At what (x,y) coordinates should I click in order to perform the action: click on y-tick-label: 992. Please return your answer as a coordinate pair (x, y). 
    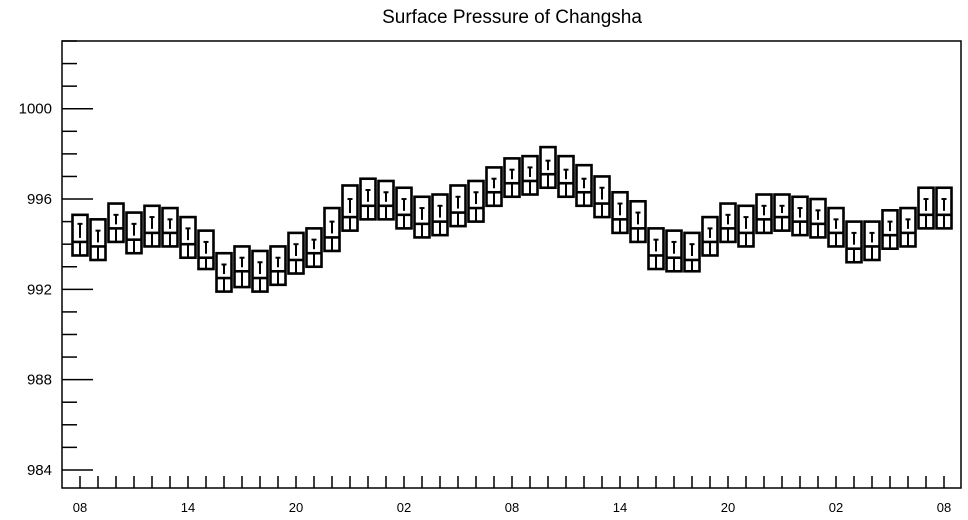
    Looking at the image, I should click on (39, 289).